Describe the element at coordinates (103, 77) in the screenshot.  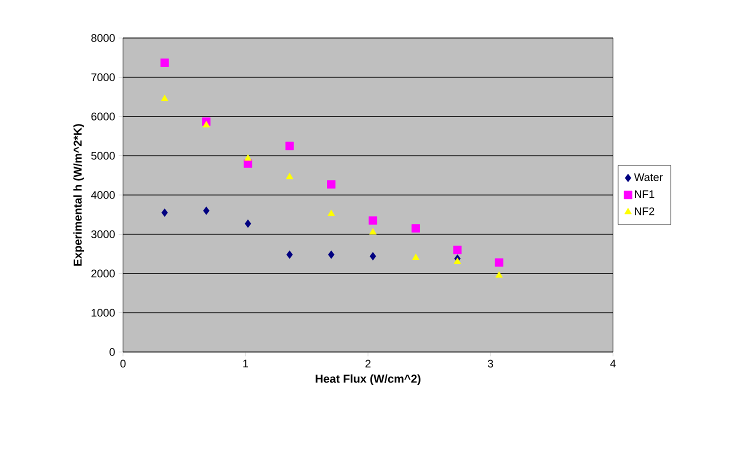
I see `y-tick-label: 7000` at that location.